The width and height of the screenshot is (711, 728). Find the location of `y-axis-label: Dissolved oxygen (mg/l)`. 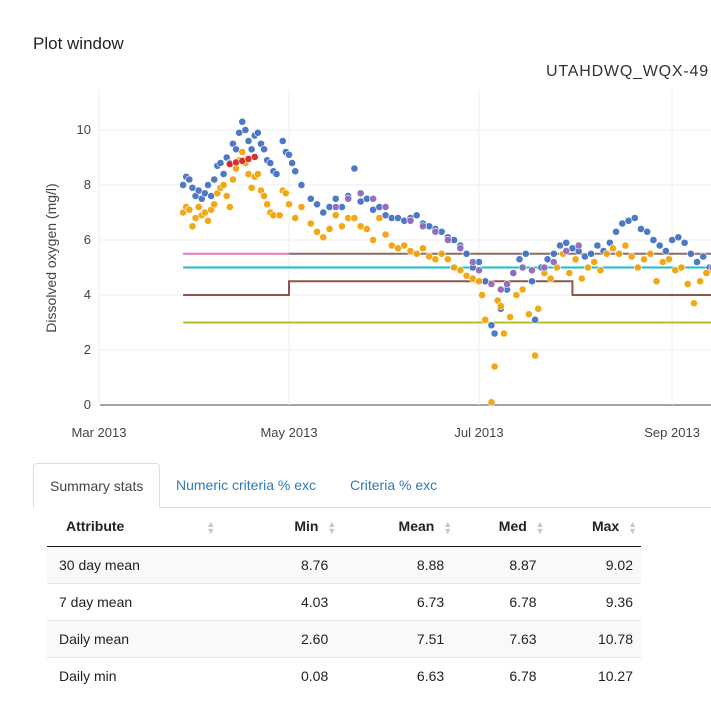

y-axis-label: Dissolved oxygen (mg/l) is located at coordinates (51, 257).